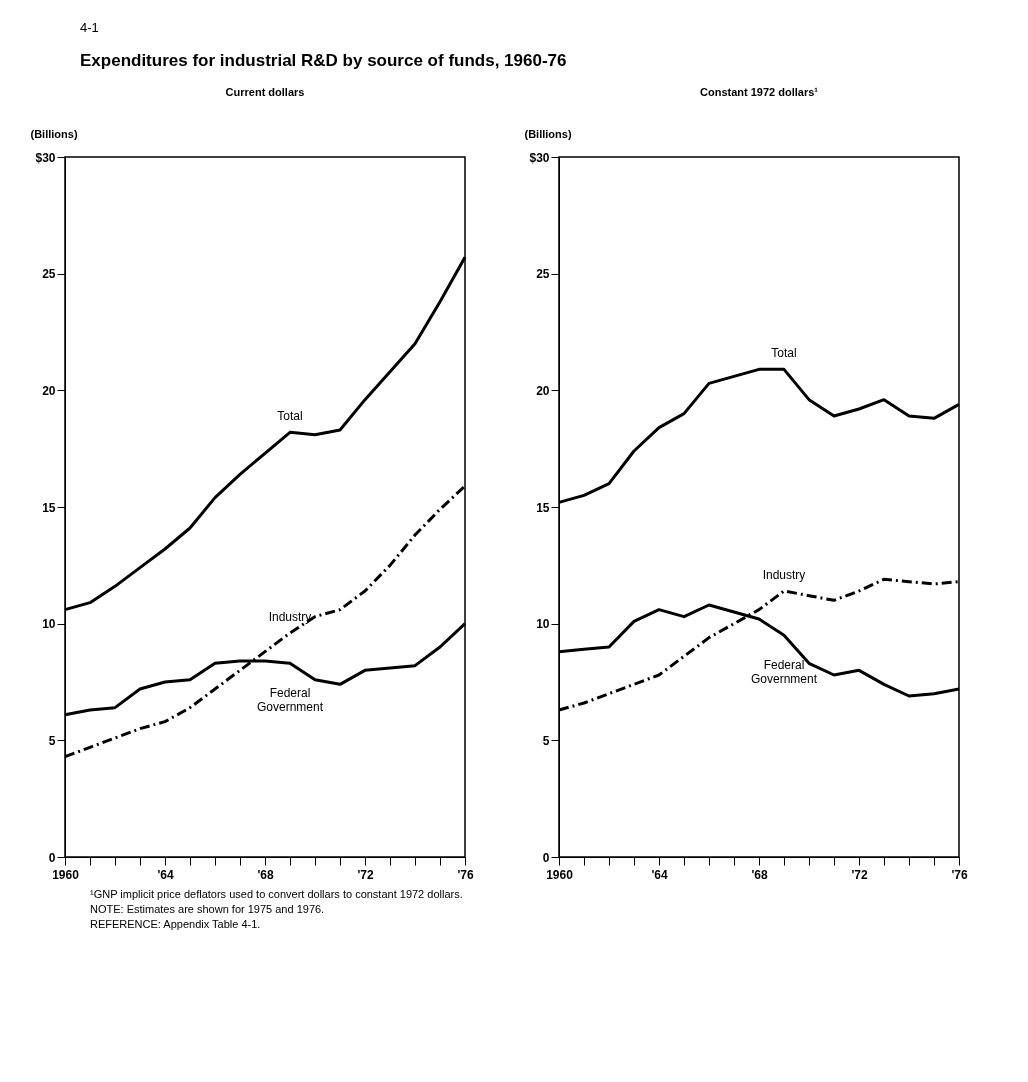 This screenshot has height=1082, width=1028. What do you see at coordinates (90, 27) in the screenshot?
I see `text: 4-1` at bounding box center [90, 27].